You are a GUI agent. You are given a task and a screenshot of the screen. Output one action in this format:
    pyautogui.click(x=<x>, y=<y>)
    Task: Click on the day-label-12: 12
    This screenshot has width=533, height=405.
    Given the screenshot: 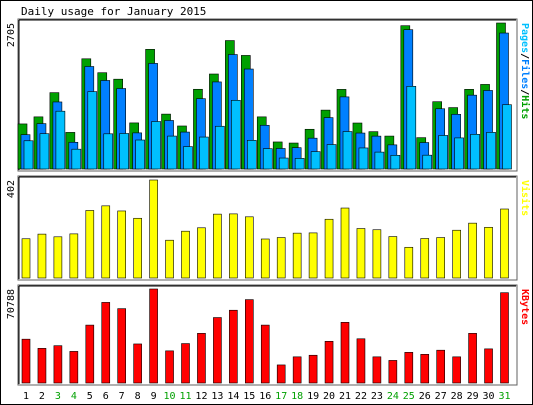 What is the action you would take?
    pyautogui.click(x=201, y=396)
    